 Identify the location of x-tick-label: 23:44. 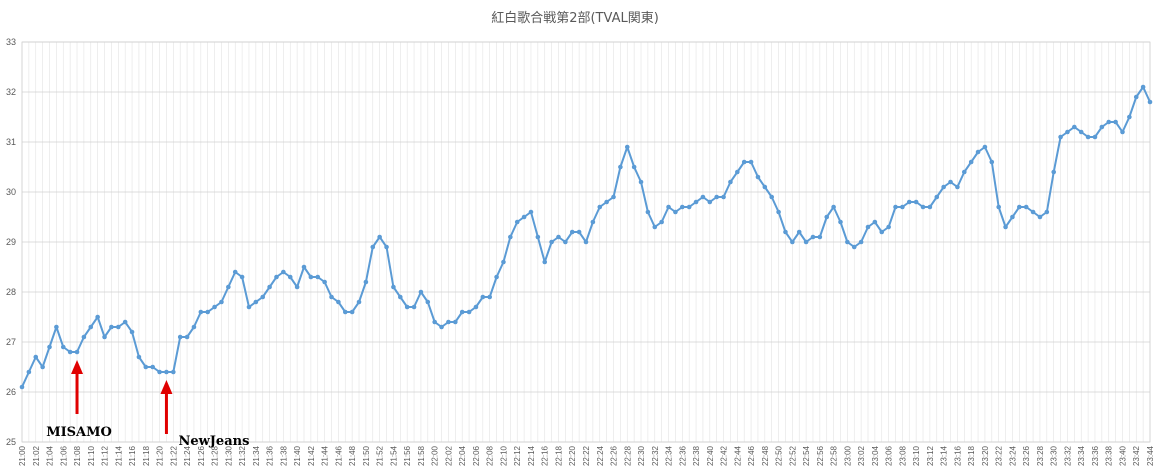
(1150, 455).